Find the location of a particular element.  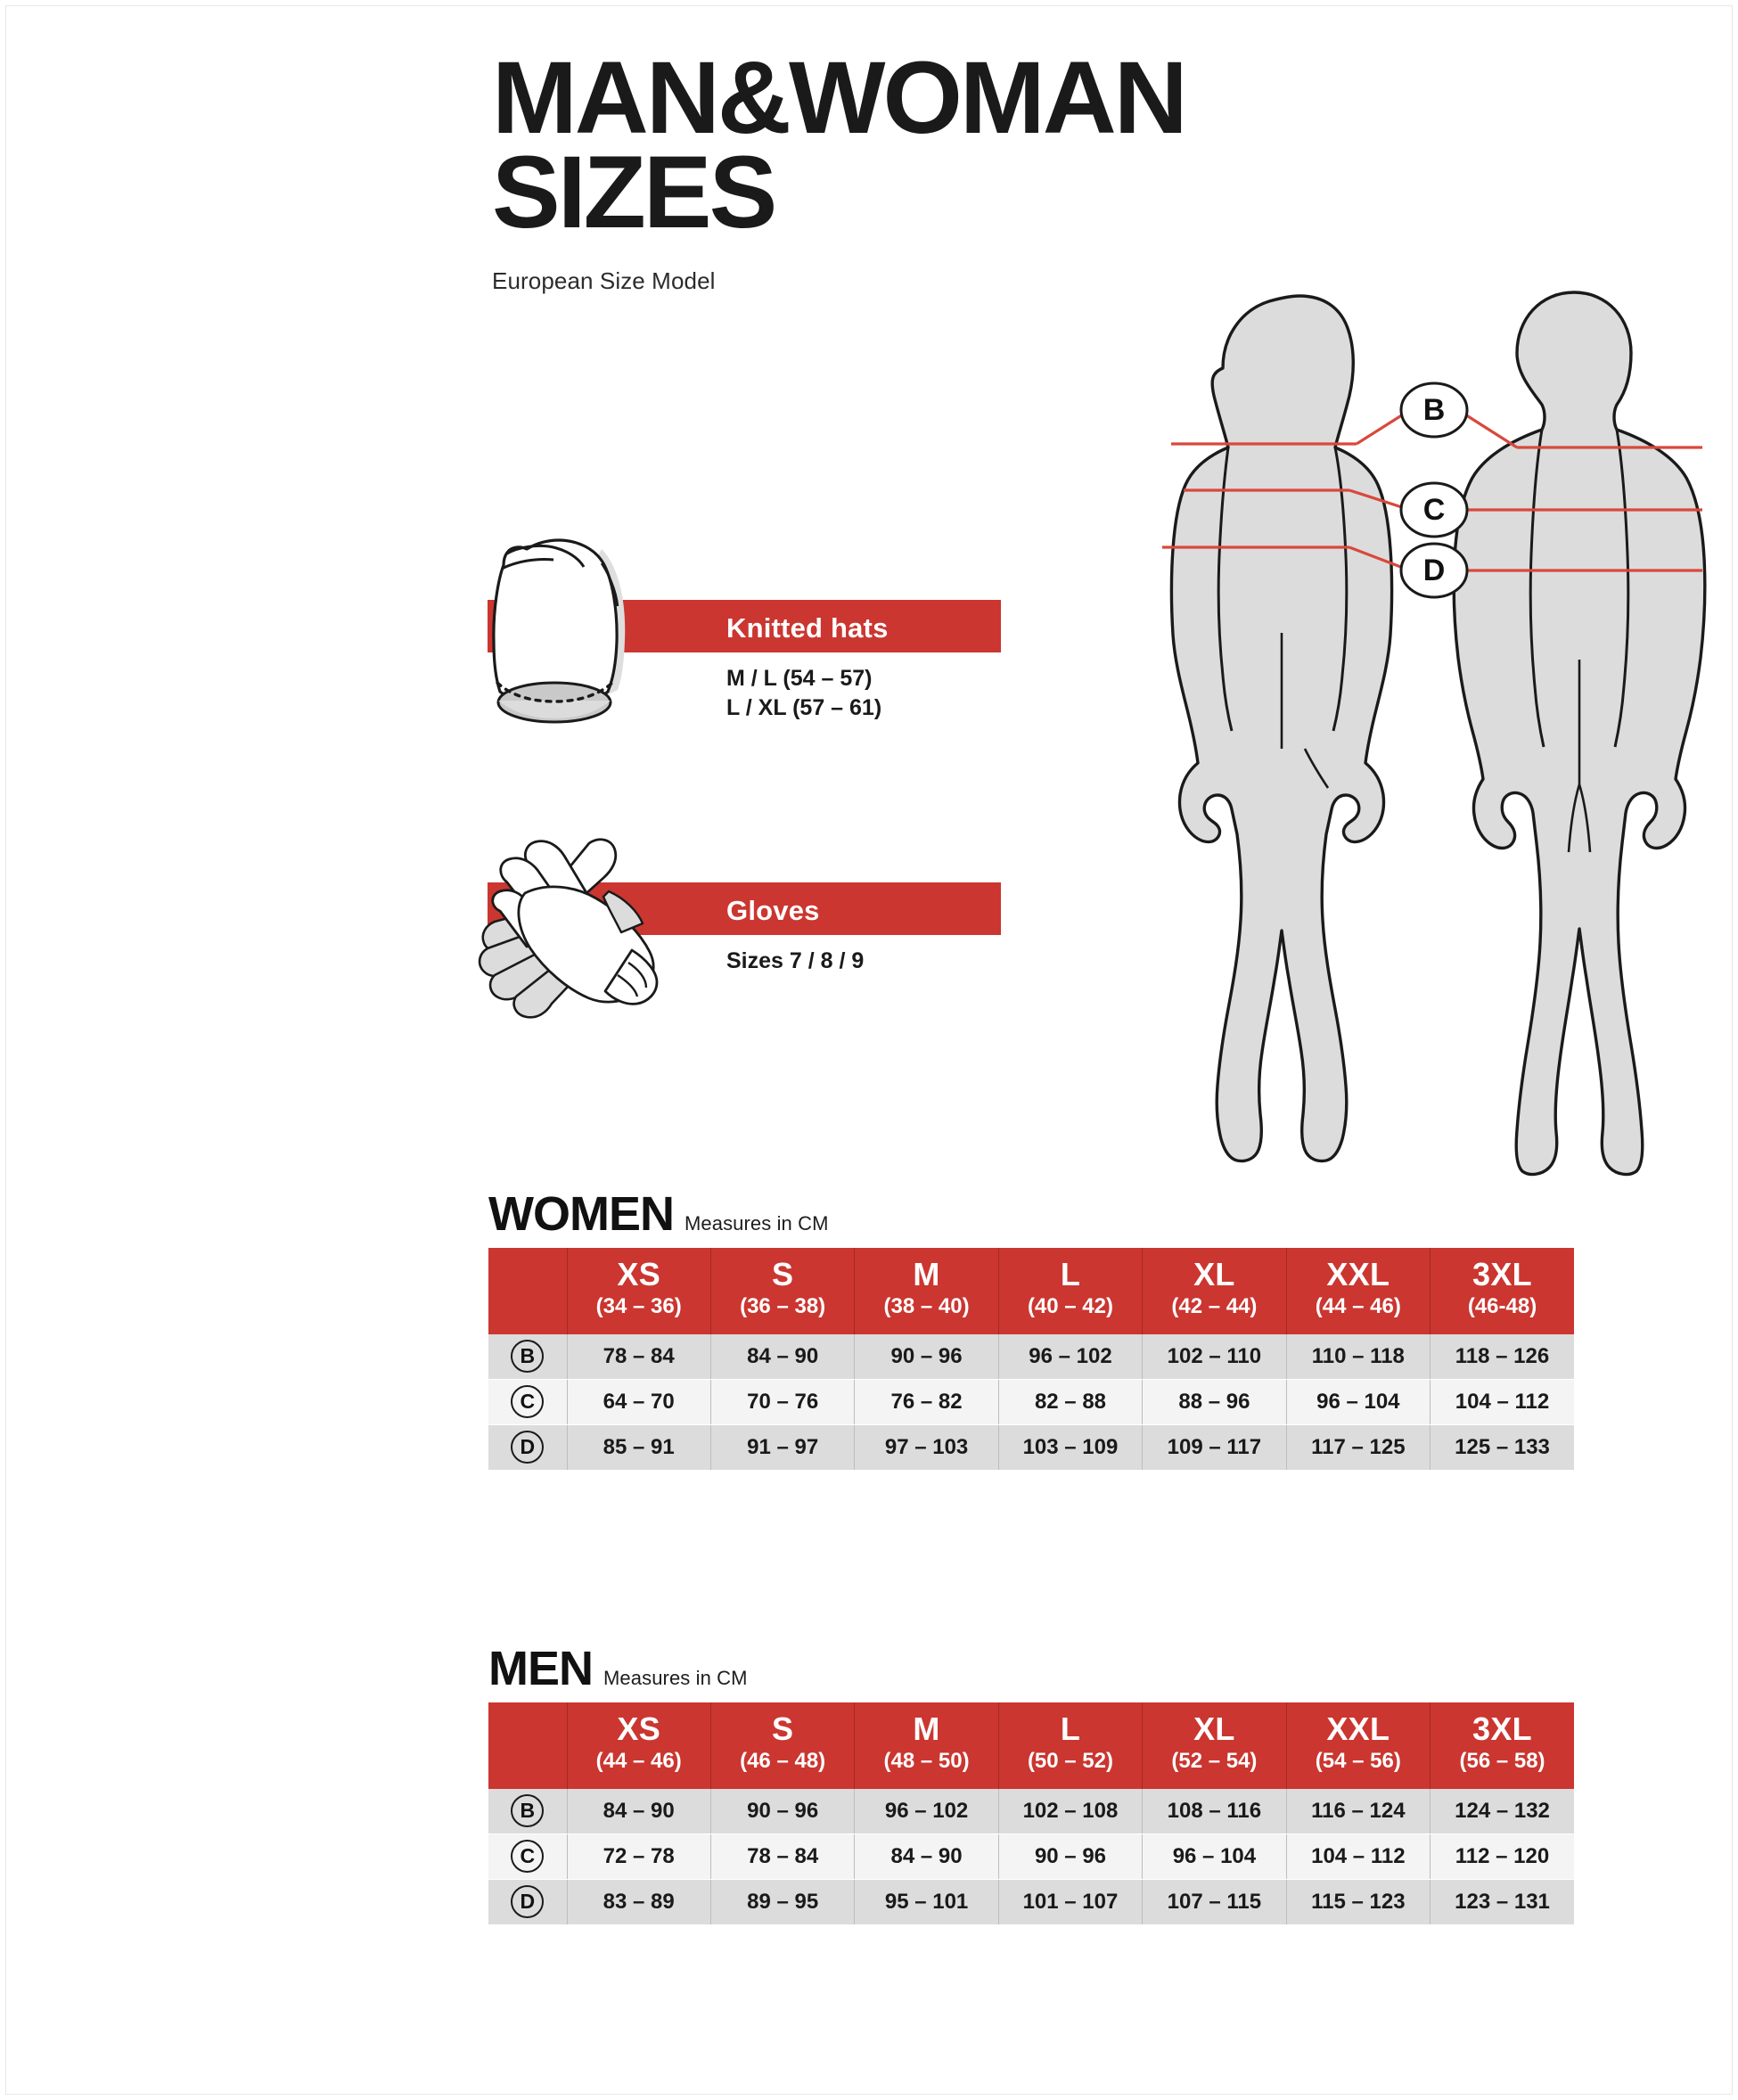

women-unit-note: Measures in CM is located at coordinates (756, 1223).